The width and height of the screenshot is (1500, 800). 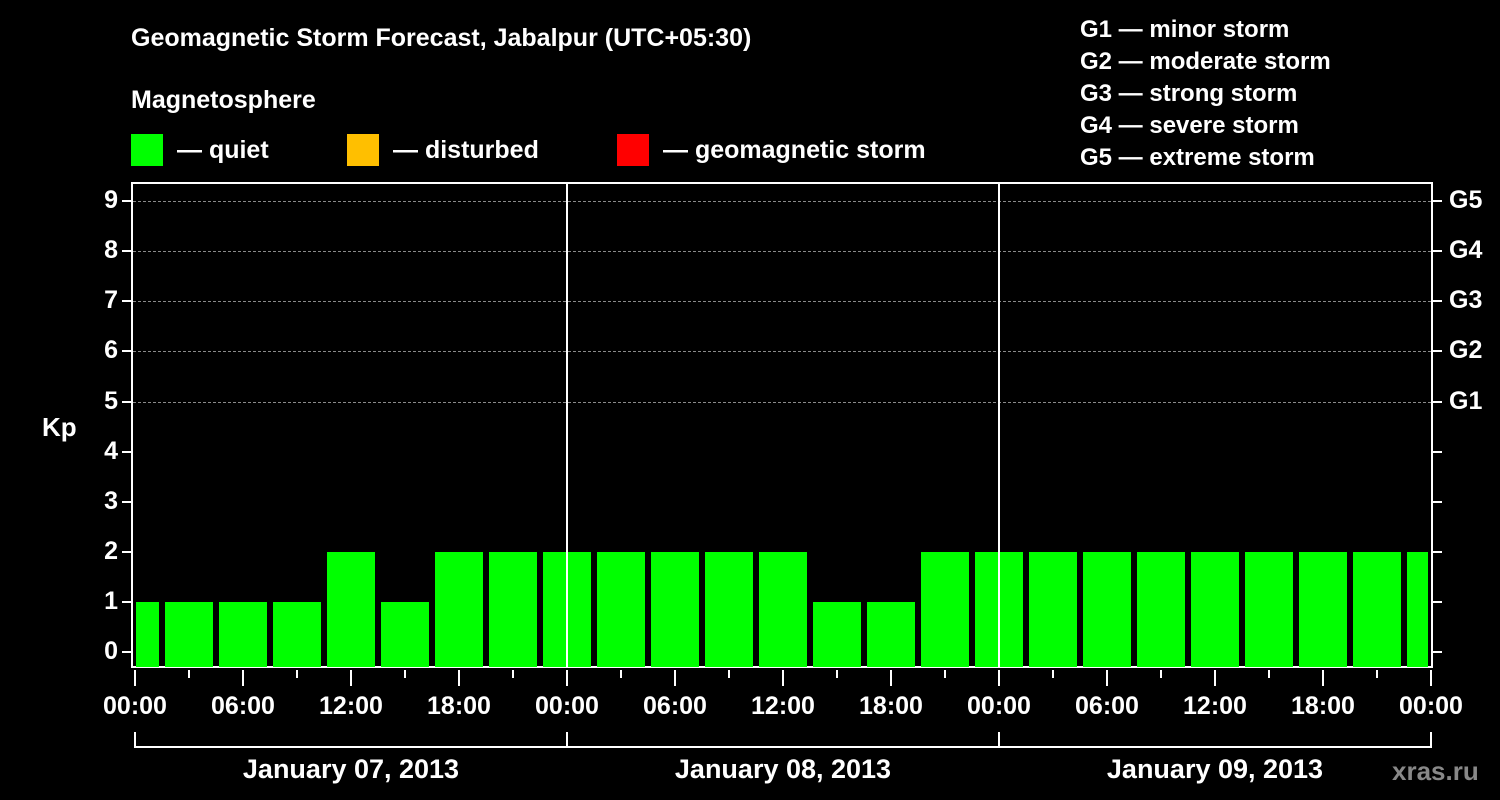 I want to click on legend-disturbed: — disturbed, so click(x=443, y=150).